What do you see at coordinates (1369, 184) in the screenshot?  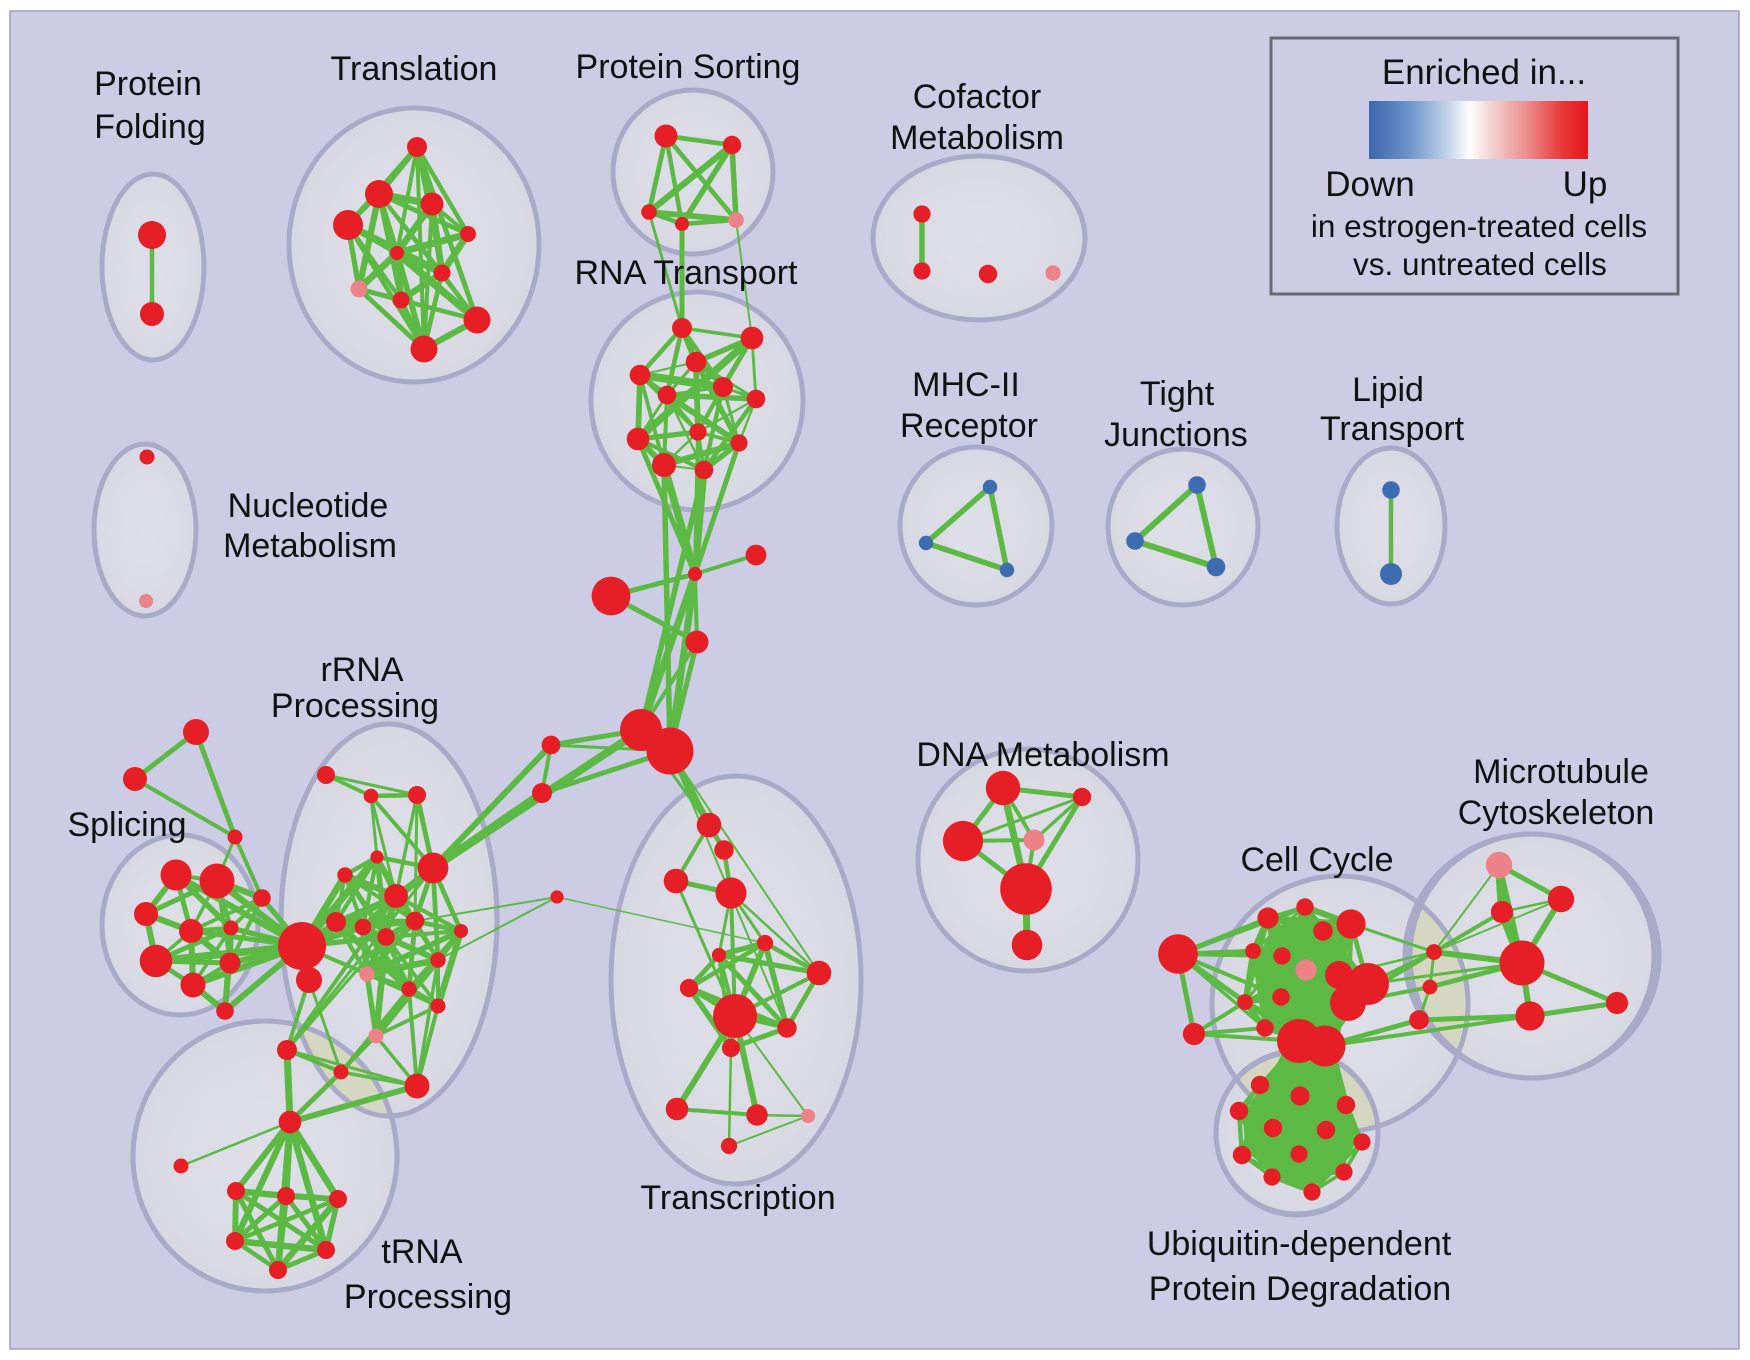 I see `svg-text: Down` at bounding box center [1369, 184].